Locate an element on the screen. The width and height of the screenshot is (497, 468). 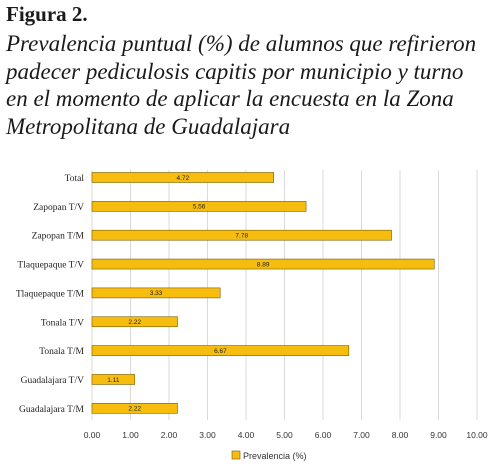
category-label: Guadalajara T/M is located at coordinates (52, 410).